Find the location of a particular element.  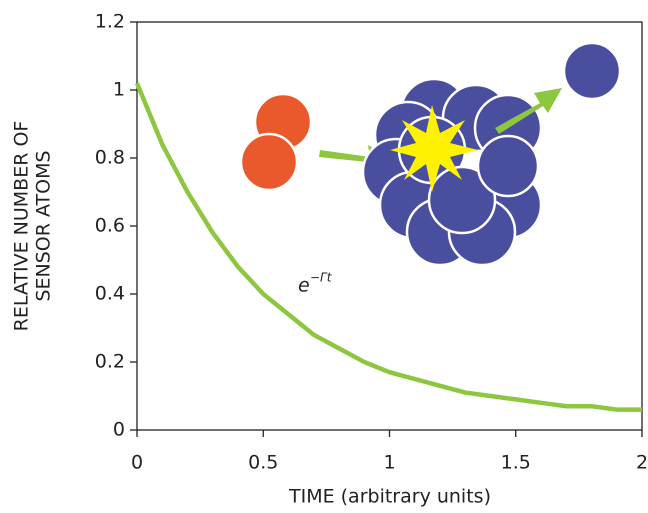

x-tick-label: 0 is located at coordinates (137, 463).